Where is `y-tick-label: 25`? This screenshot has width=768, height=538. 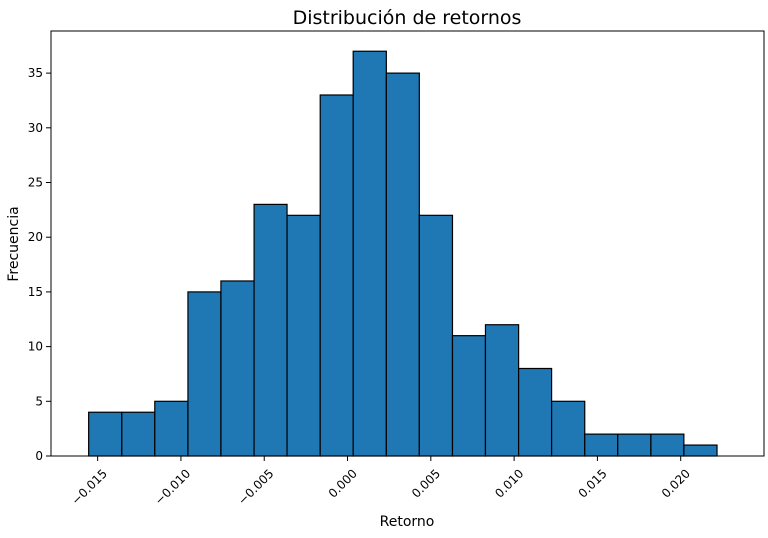 y-tick-label: 25 is located at coordinates (35, 183).